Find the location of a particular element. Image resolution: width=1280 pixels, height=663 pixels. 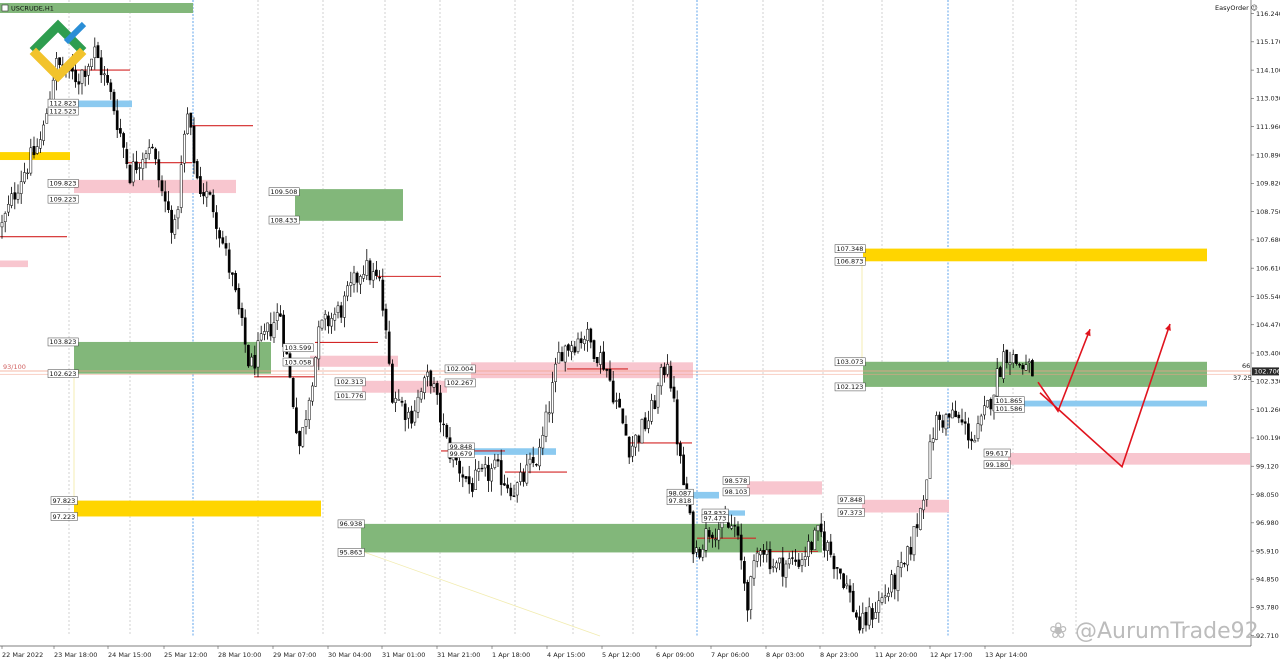

price-label: 102.267 is located at coordinates (460, 383).